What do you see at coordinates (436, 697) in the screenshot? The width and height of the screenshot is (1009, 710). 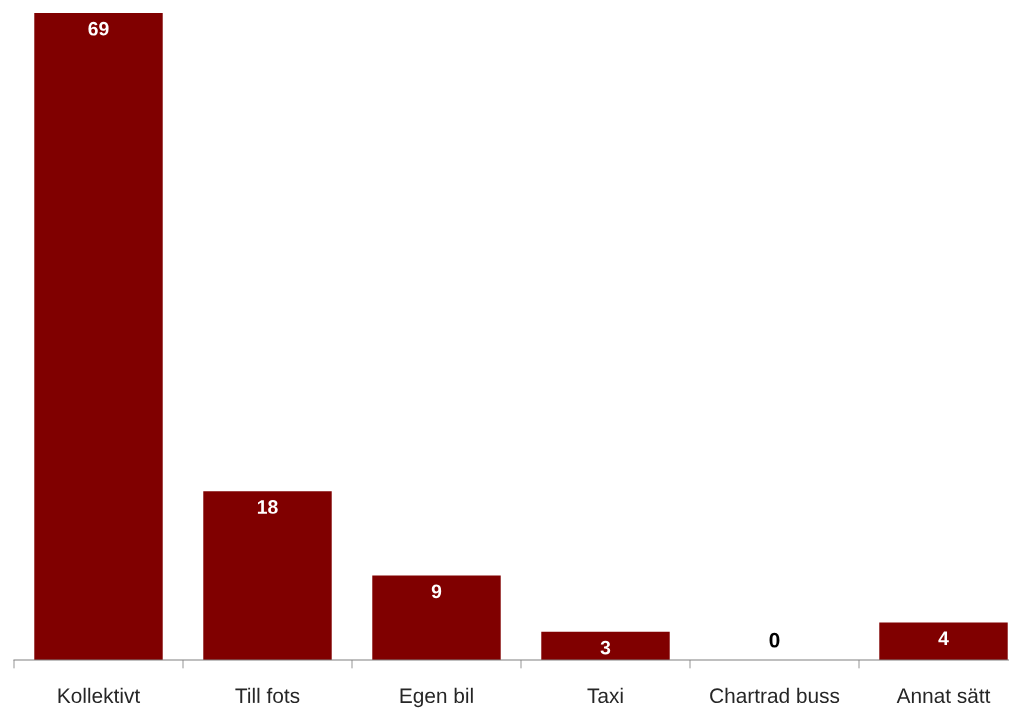 I see `x-tick-label: Egen bil` at bounding box center [436, 697].